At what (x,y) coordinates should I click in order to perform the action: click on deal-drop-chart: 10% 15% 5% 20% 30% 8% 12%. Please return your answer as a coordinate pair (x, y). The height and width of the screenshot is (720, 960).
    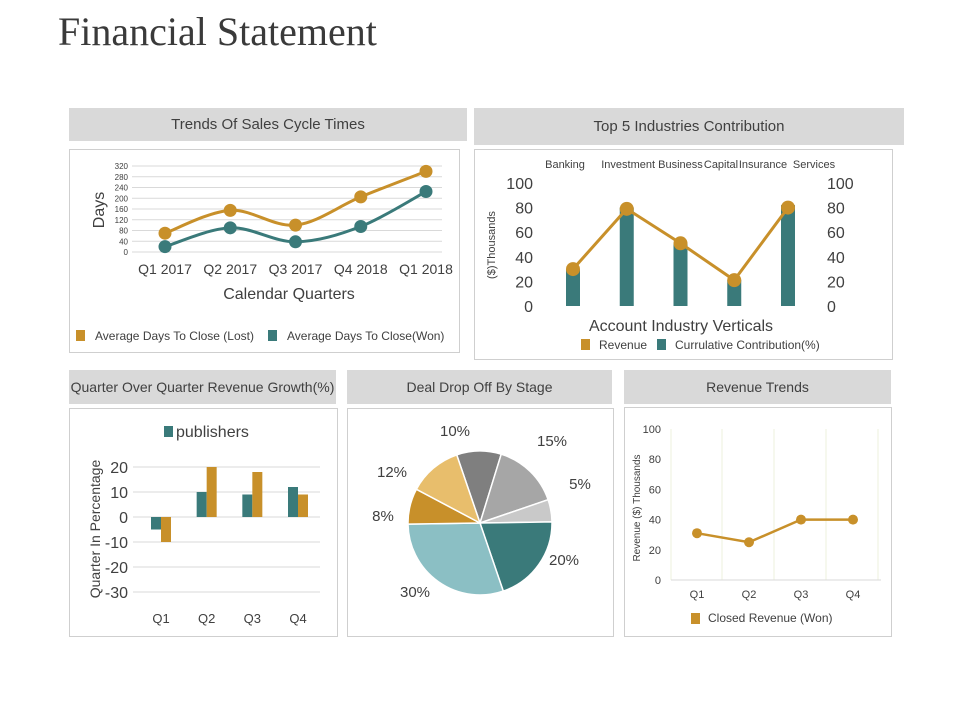
    Looking at the image, I should click on (481, 512).